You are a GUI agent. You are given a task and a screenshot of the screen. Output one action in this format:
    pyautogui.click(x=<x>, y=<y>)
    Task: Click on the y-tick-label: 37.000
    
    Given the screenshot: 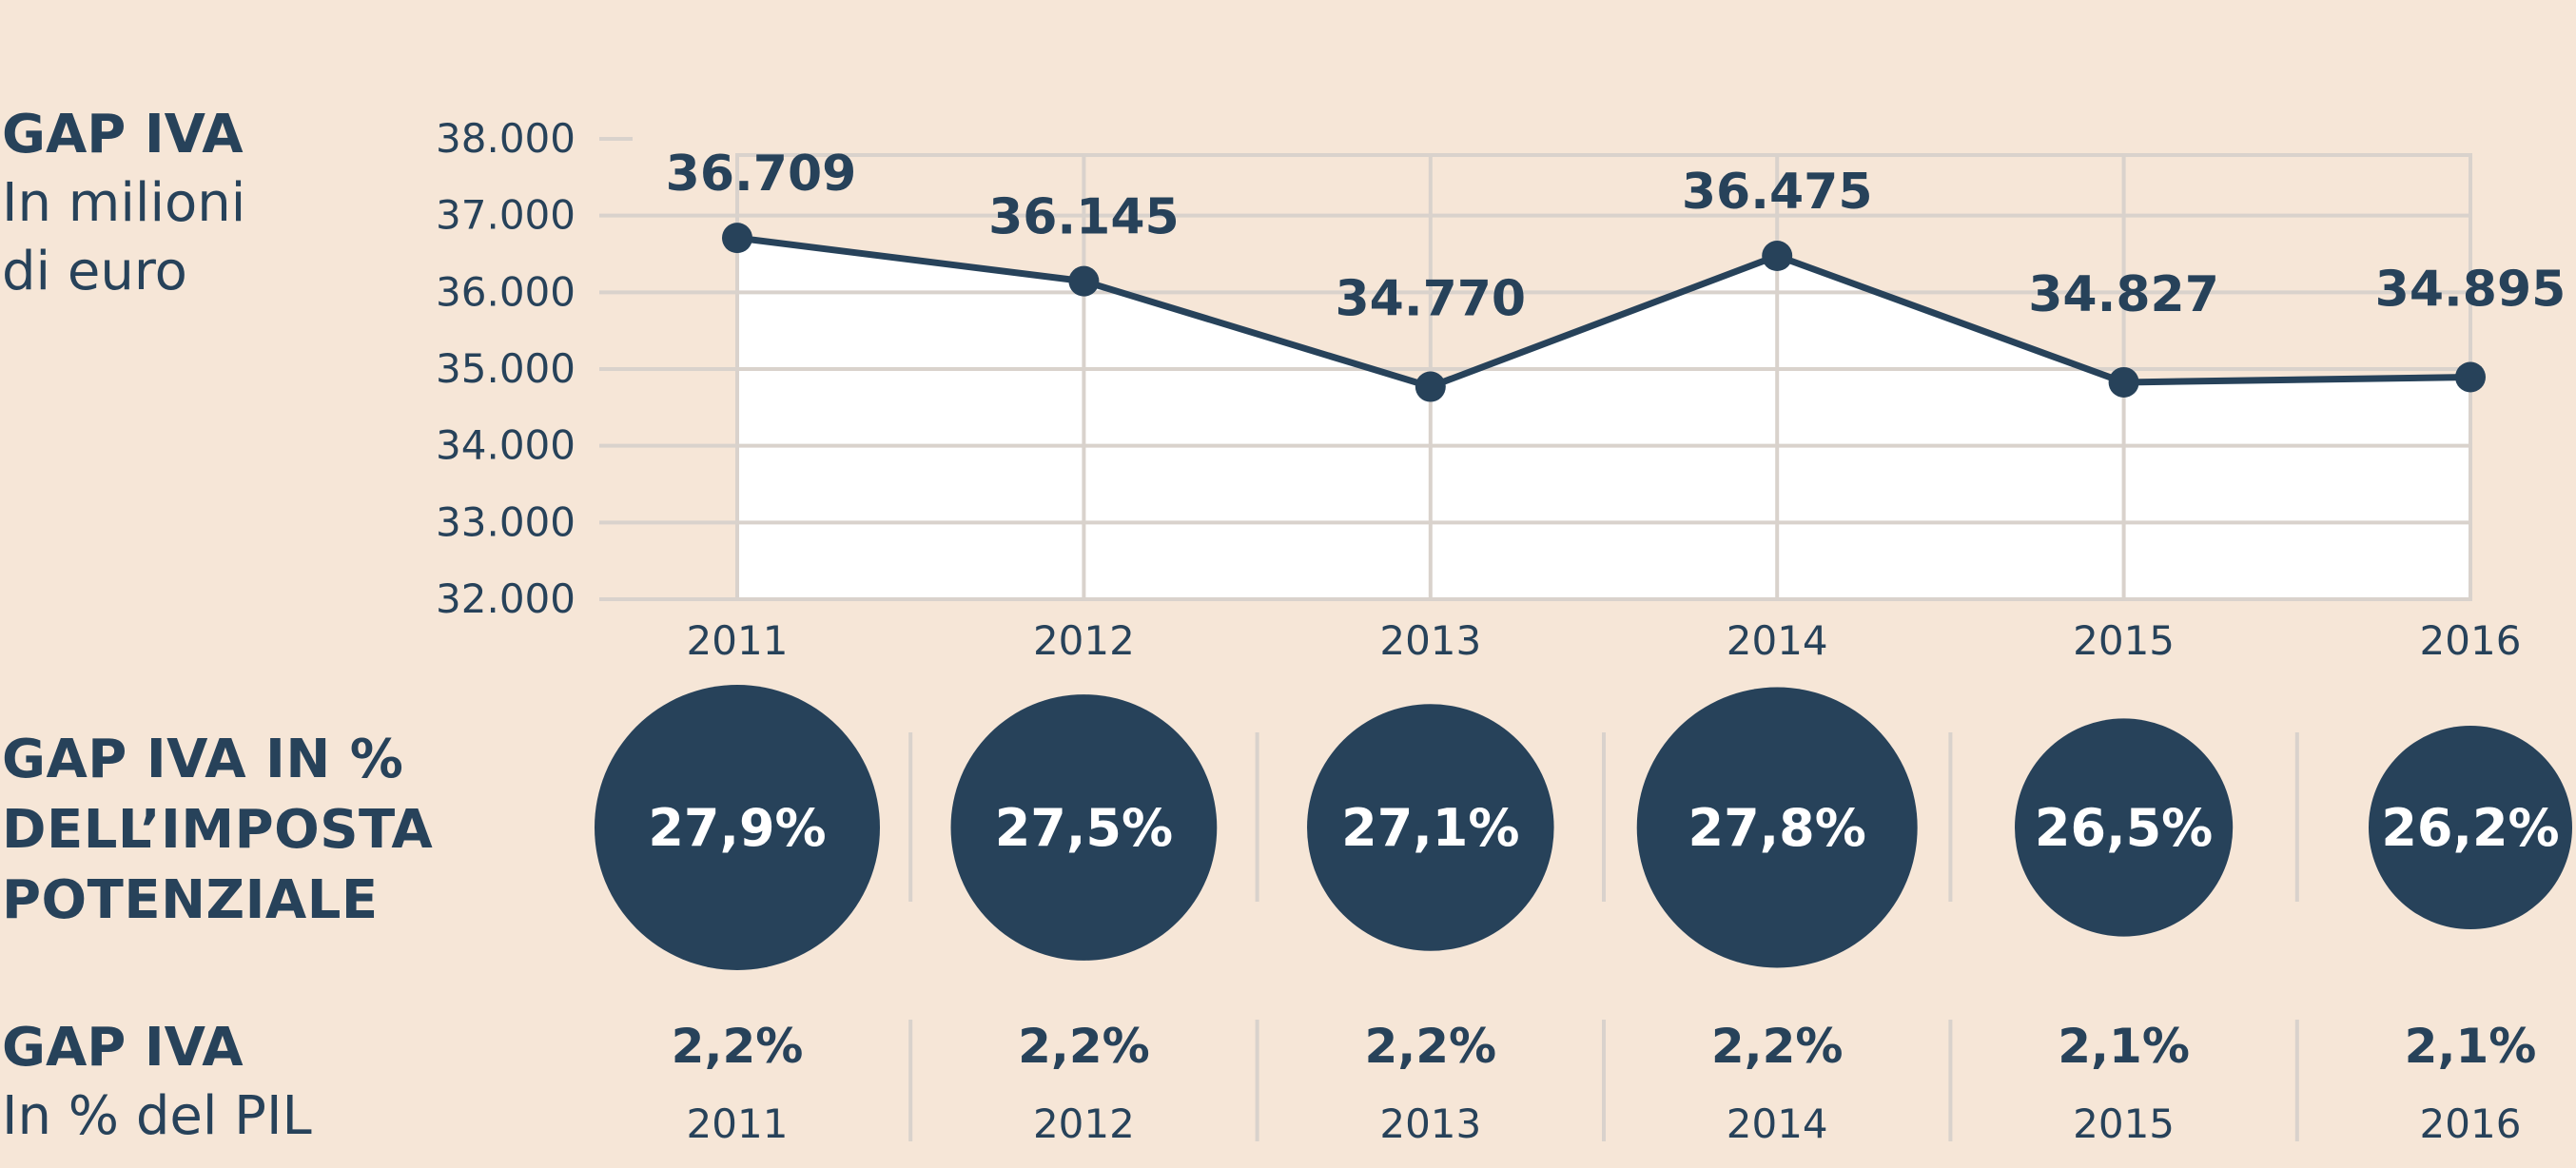 What is the action you would take?
    pyautogui.click(x=506, y=216)
    